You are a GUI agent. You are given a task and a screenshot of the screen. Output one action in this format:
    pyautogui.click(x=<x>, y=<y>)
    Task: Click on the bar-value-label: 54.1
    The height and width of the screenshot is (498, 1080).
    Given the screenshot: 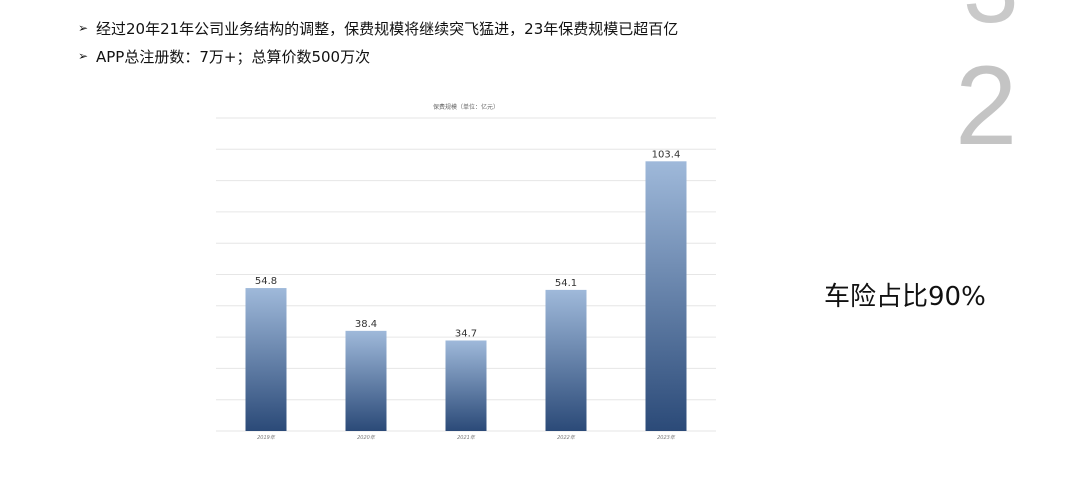 What is the action you would take?
    pyautogui.click(x=566, y=283)
    